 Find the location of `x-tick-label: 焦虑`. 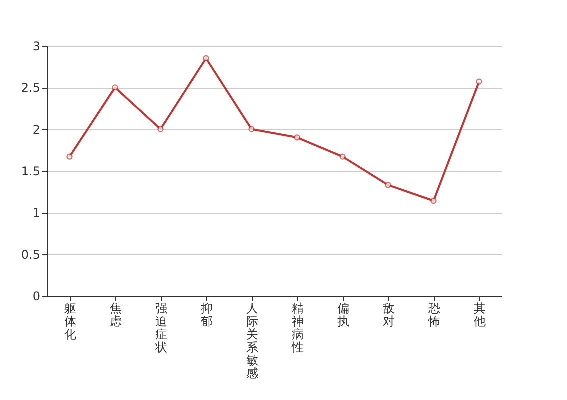

x-tick-label: 焦虑 is located at coordinates (116, 315).